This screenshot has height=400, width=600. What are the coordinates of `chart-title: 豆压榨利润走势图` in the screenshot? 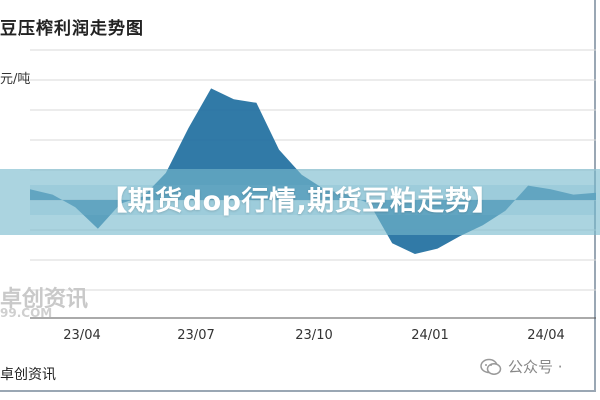 It's located at (72, 29).